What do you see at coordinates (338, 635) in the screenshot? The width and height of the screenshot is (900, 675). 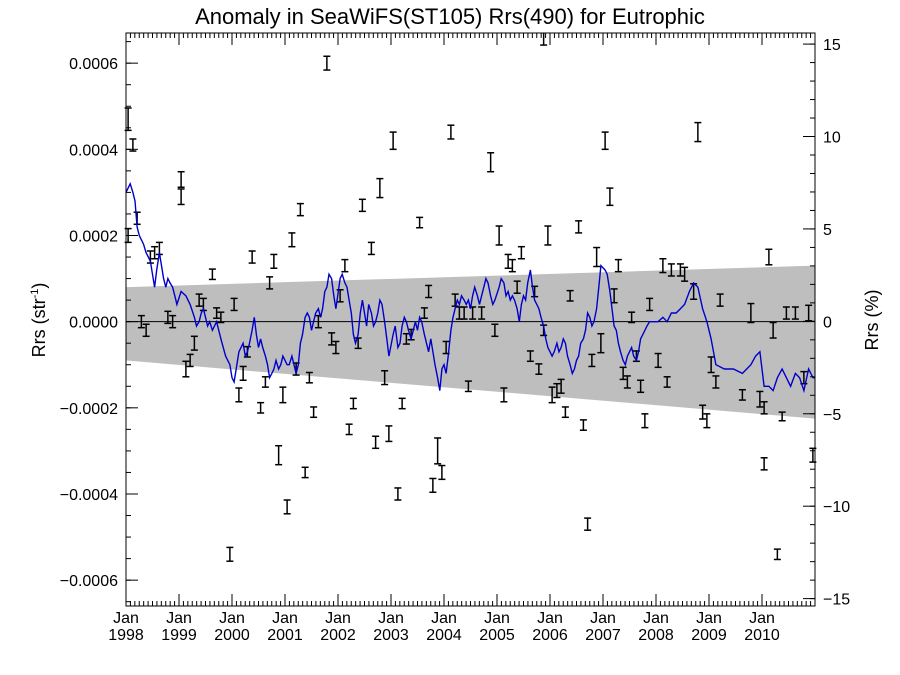 I see `x-tick-label-year: 2002` at bounding box center [338, 635].